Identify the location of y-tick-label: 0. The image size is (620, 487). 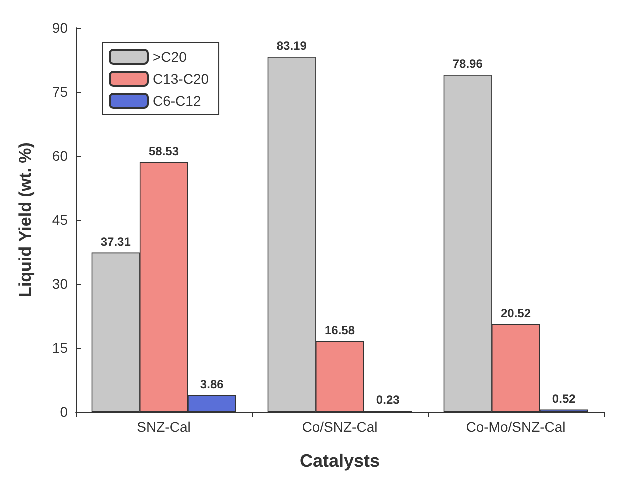
(64, 412).